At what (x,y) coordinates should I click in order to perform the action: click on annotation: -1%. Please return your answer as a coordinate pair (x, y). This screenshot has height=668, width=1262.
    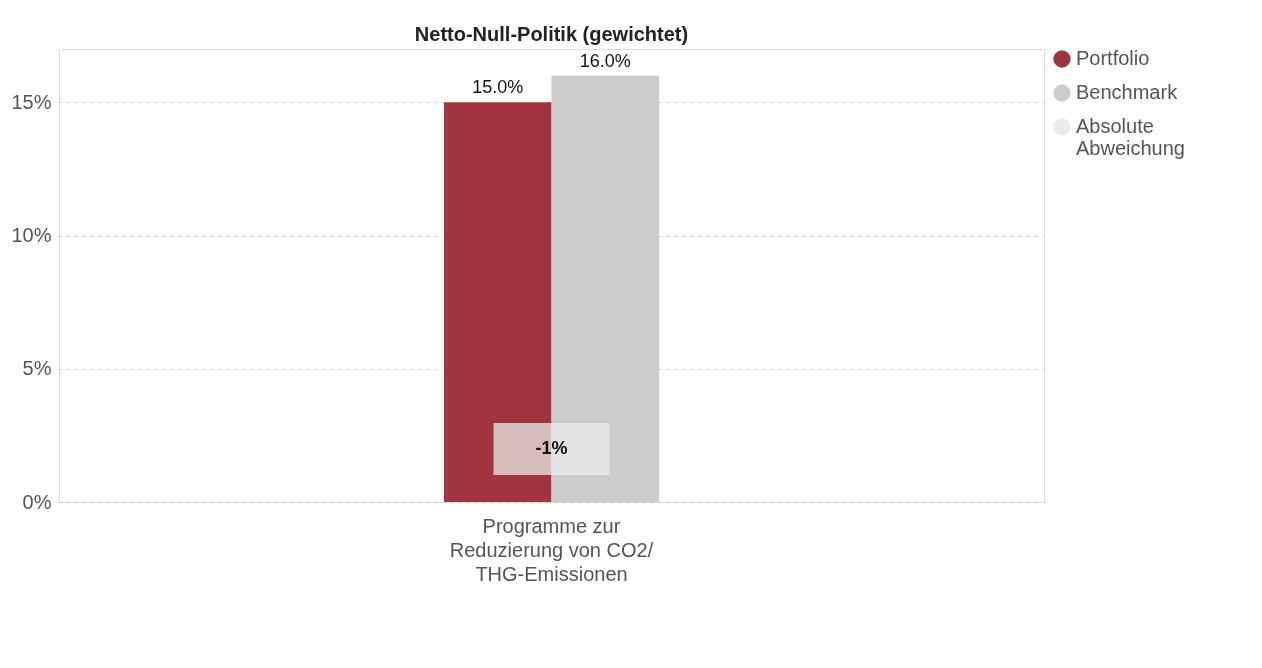
    Looking at the image, I should click on (551, 448).